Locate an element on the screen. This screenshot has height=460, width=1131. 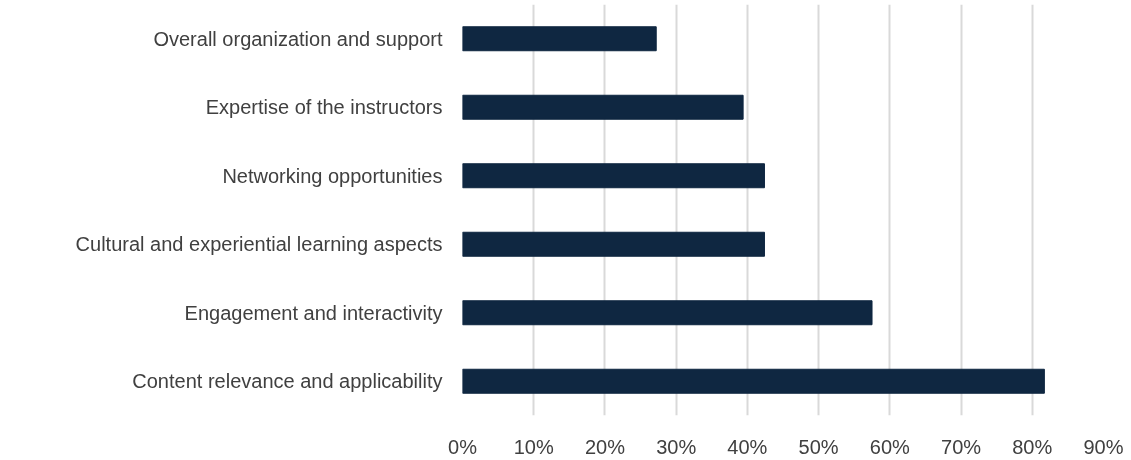
y-tick-label: Engagement and interactivity is located at coordinates (313, 312).